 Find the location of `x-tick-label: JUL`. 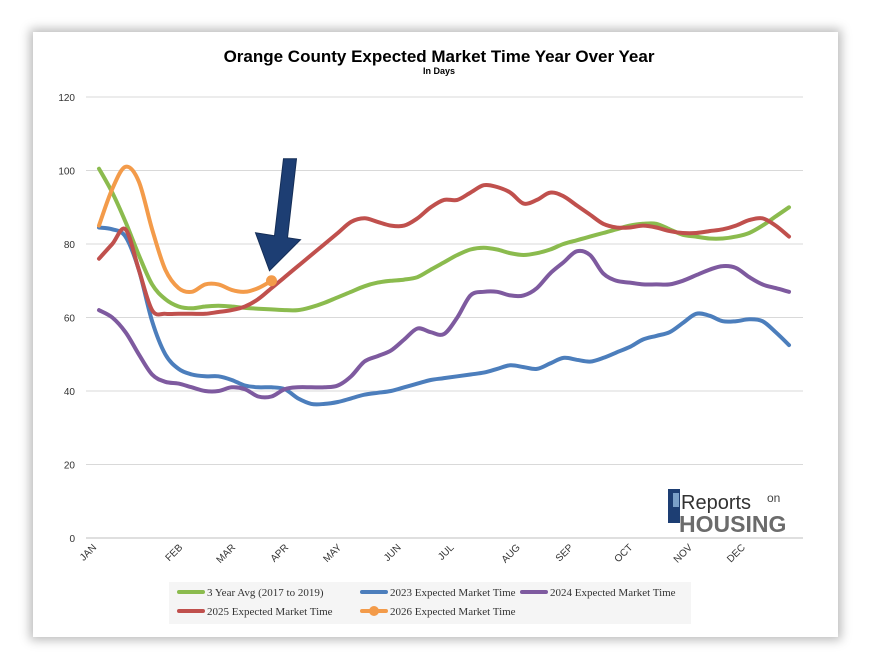

x-tick-label: JUL is located at coordinates (446, 552).